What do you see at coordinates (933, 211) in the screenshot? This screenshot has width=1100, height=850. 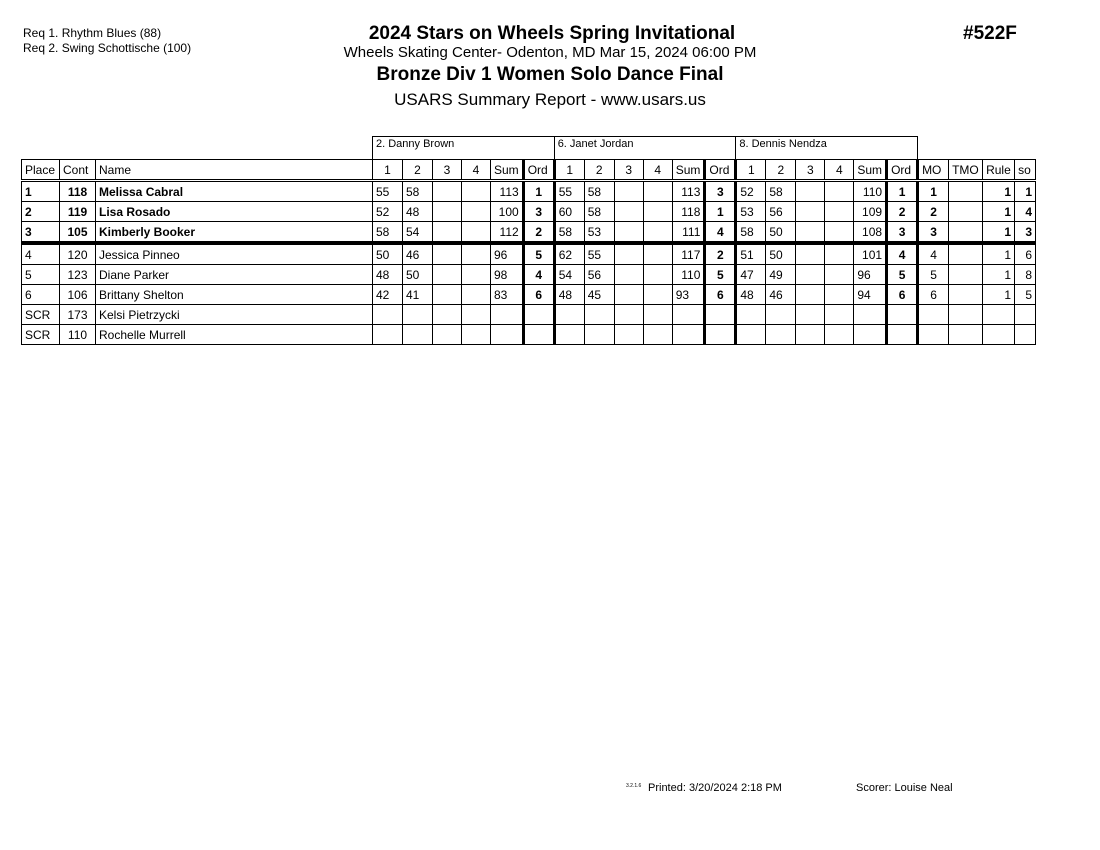 I see `majority-ordinal: 2` at bounding box center [933, 211].